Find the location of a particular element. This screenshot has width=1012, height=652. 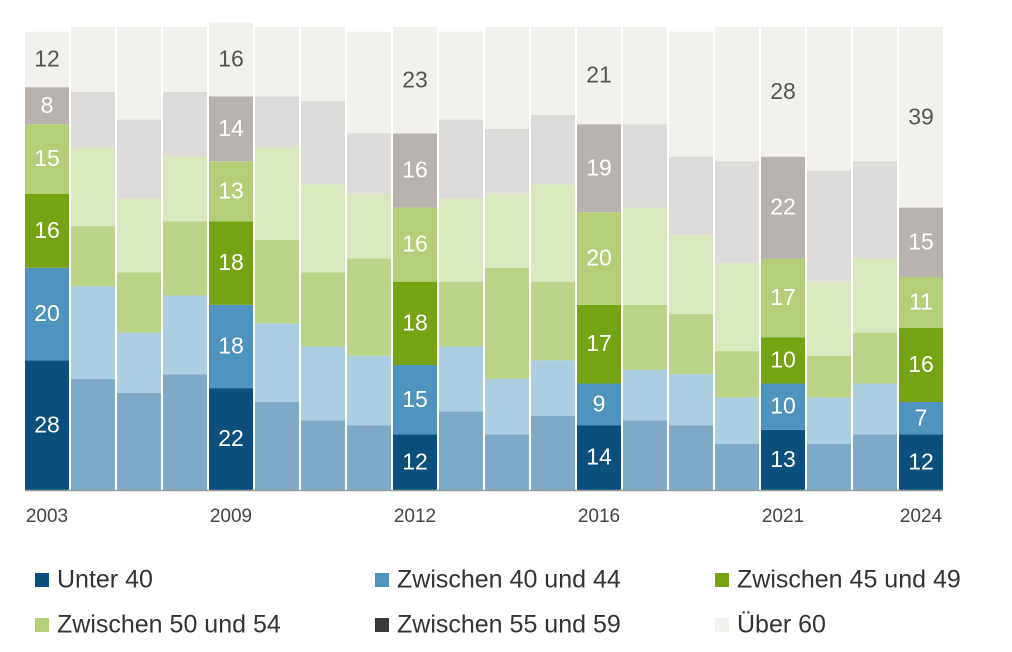

value-label: 9 is located at coordinates (599, 403).